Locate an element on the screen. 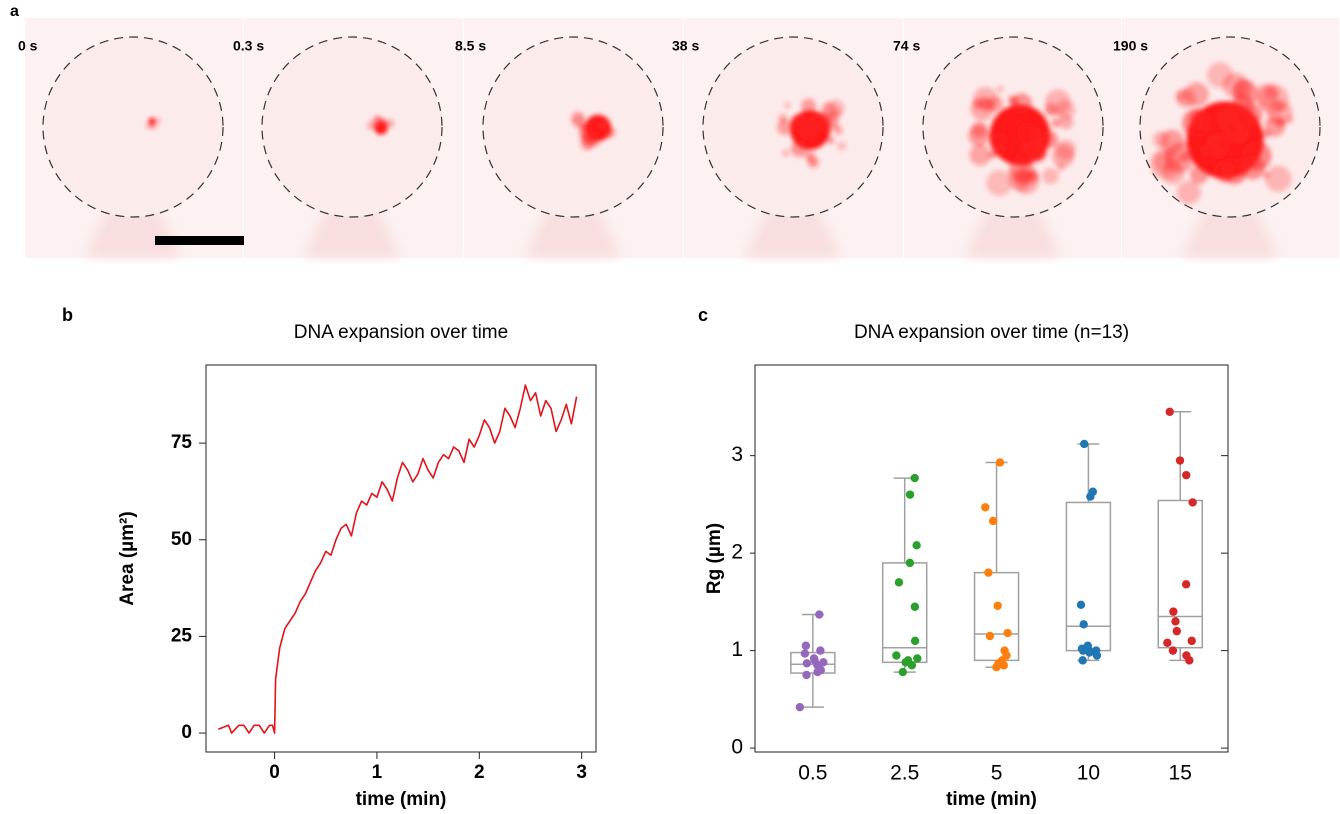  chart-title: DNA expansion over time is located at coordinates (401, 332).